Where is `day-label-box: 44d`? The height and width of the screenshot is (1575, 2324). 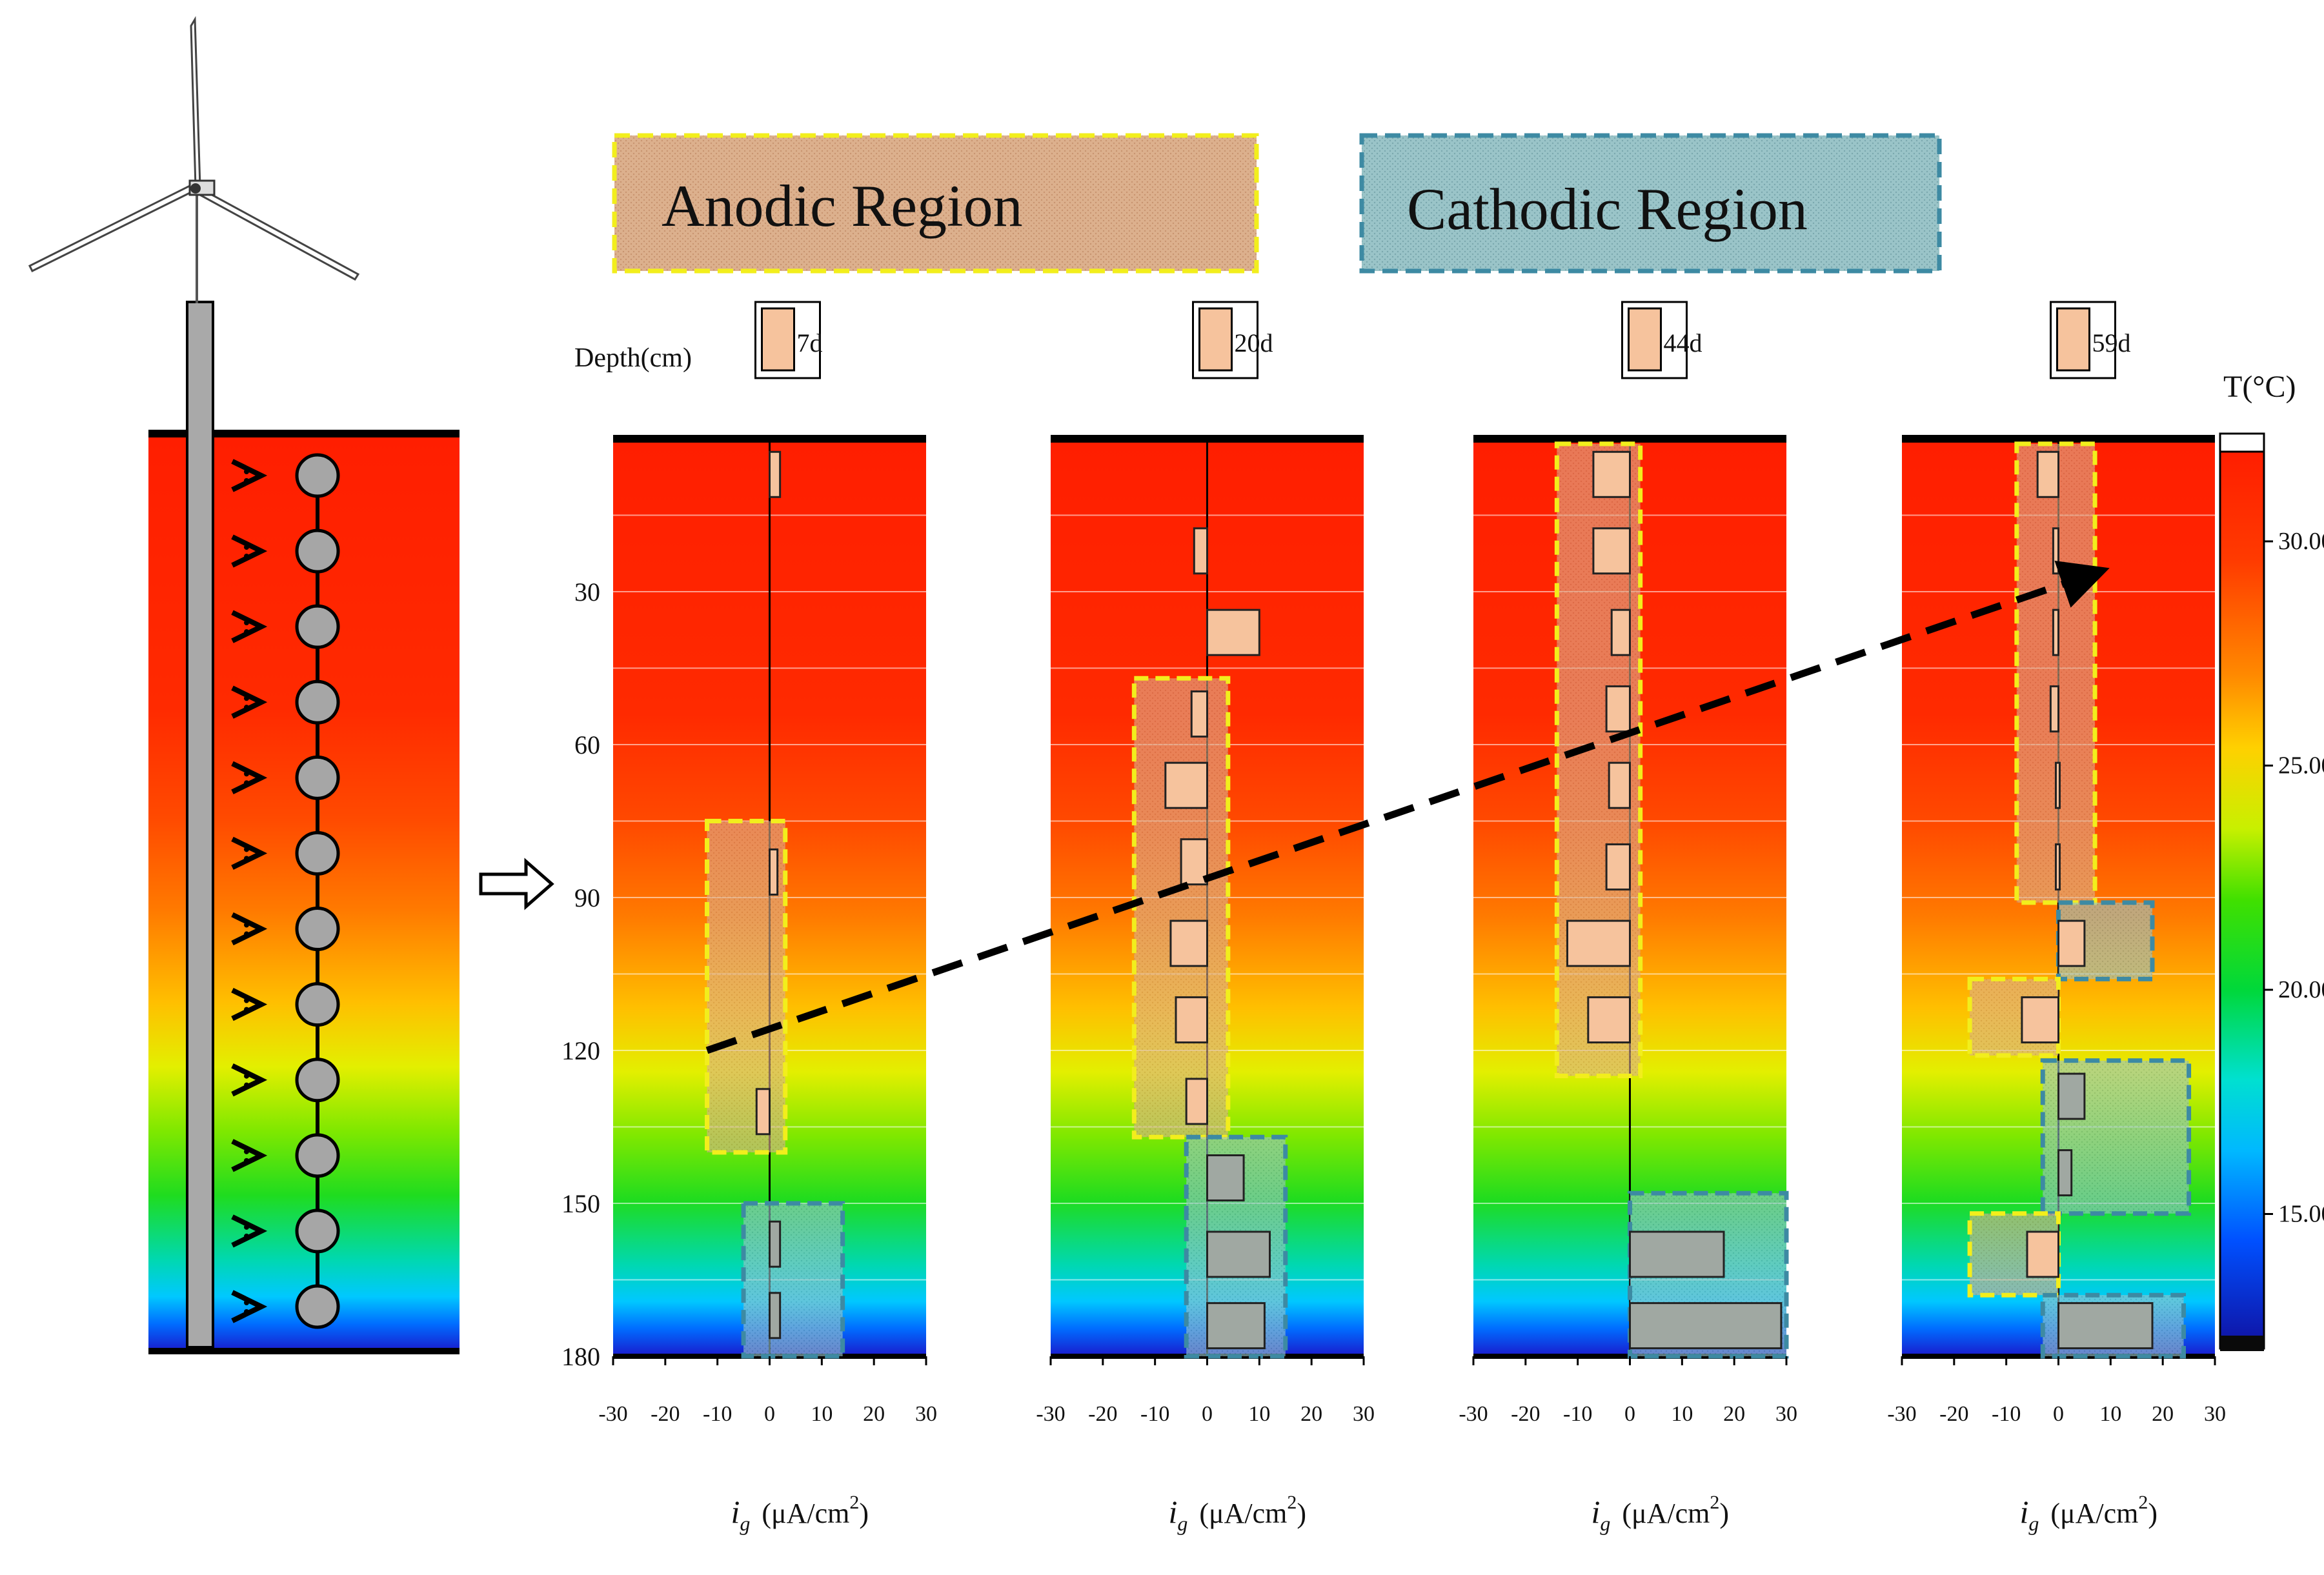 day-label-box: 44d is located at coordinates (1662, 340).